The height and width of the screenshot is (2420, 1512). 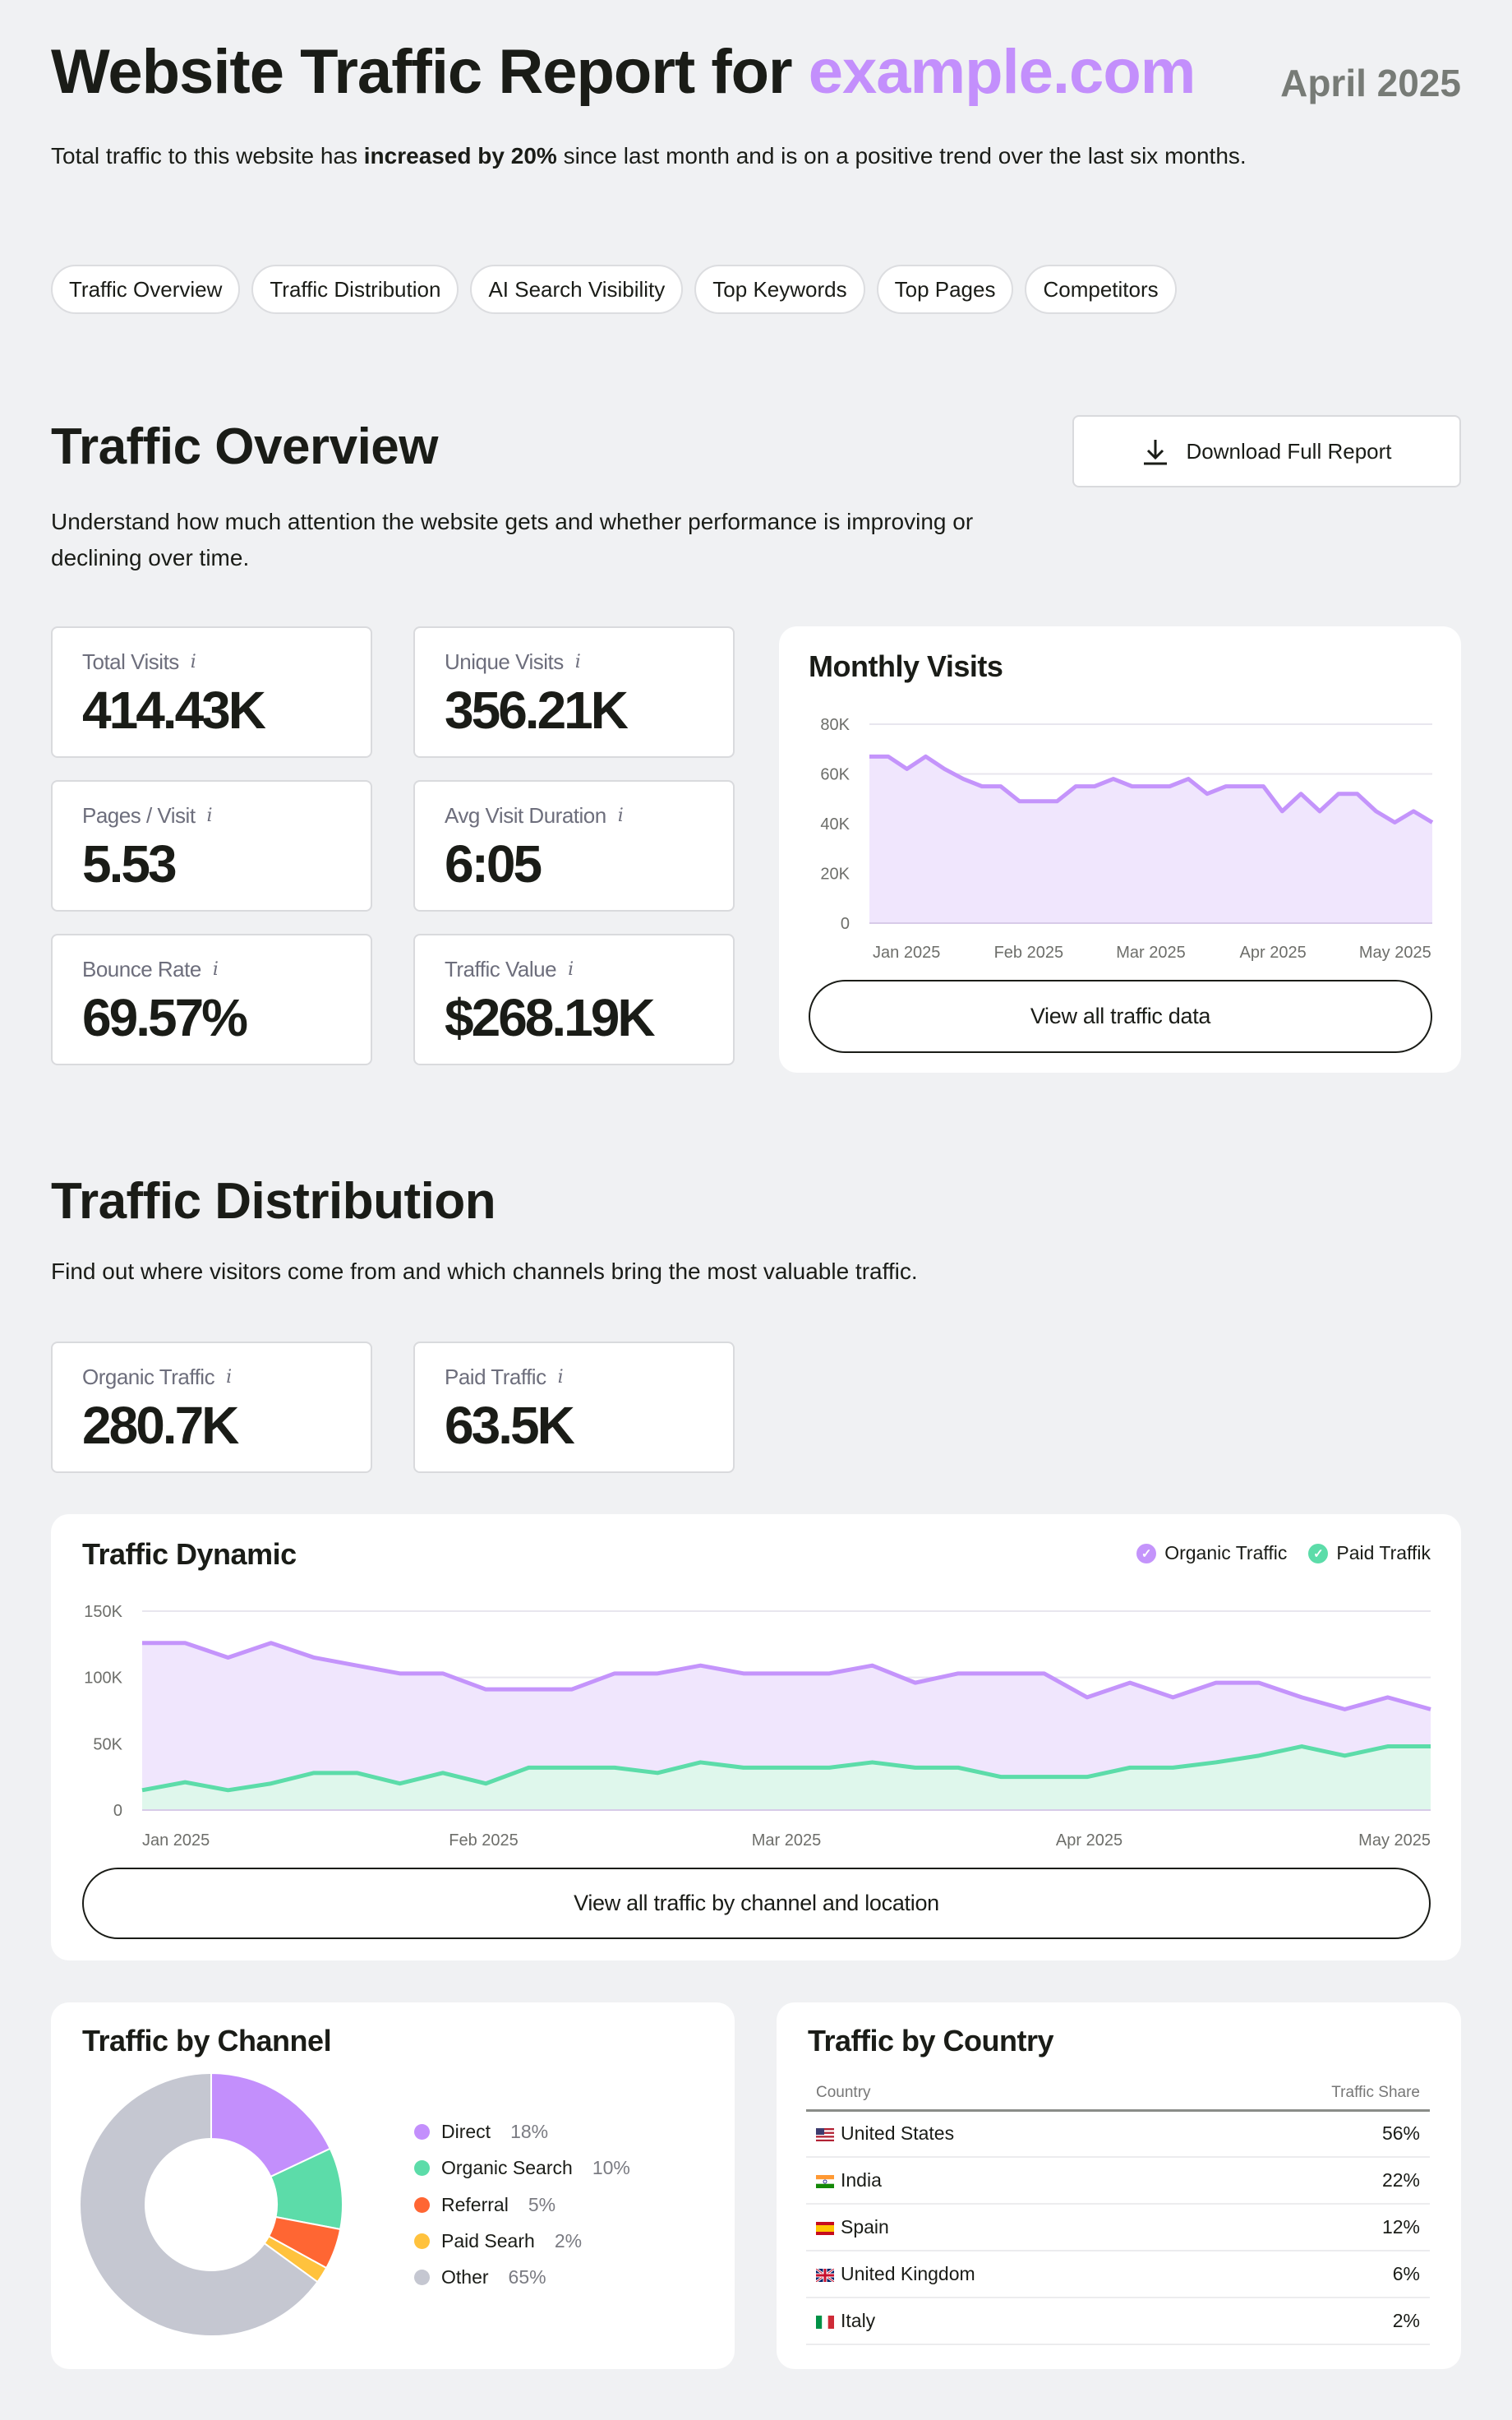 I want to click on country-cell: India, so click(x=1001, y=2181).